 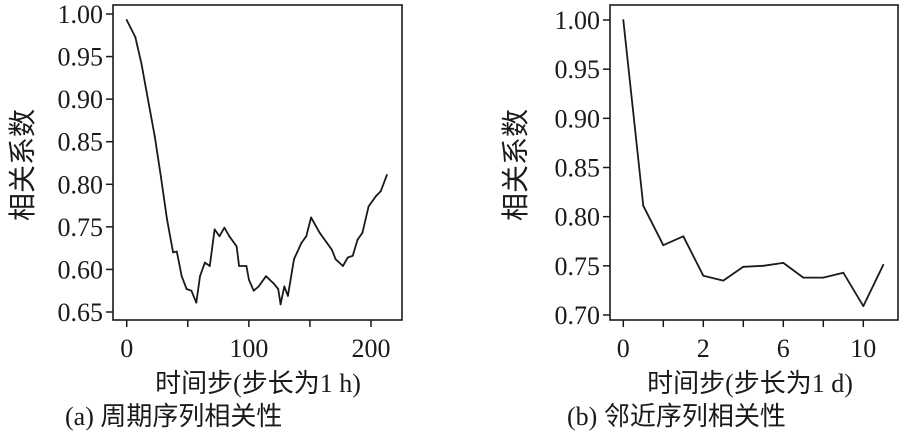 What do you see at coordinates (81, 269) in the screenshot?
I see `y-tick-label: 0.60` at bounding box center [81, 269].